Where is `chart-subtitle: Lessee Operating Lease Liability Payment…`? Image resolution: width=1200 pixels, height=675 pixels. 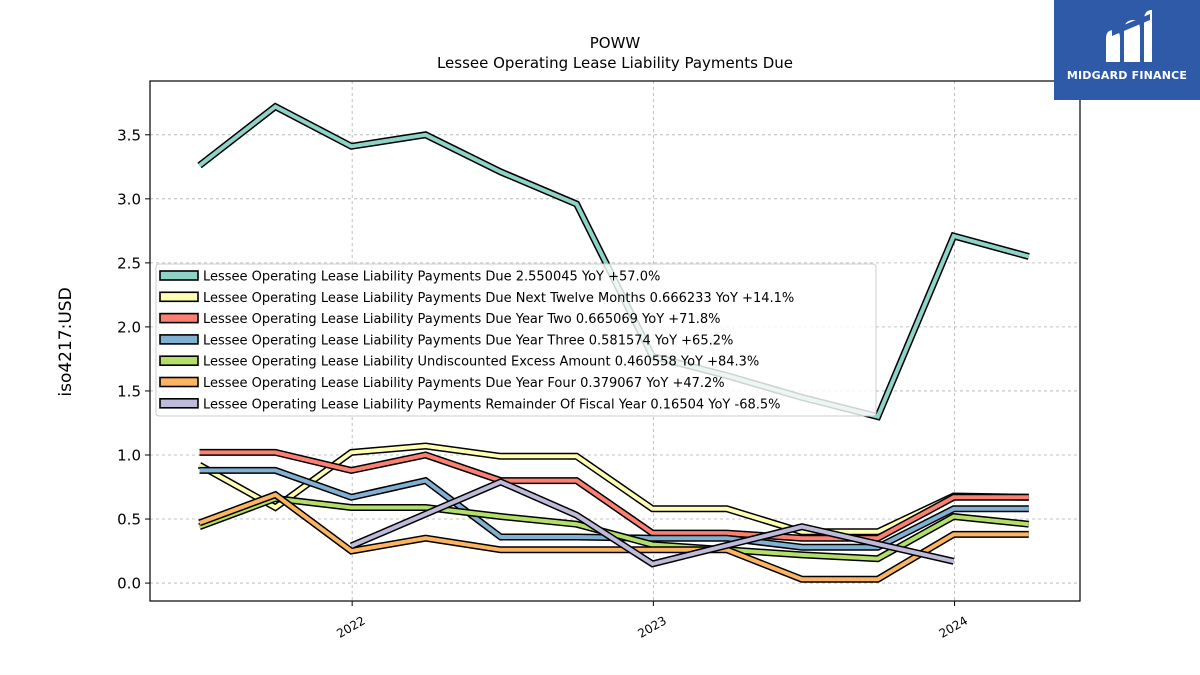
chart-subtitle: Lessee Operating Lease Liability Payment… is located at coordinates (615, 63).